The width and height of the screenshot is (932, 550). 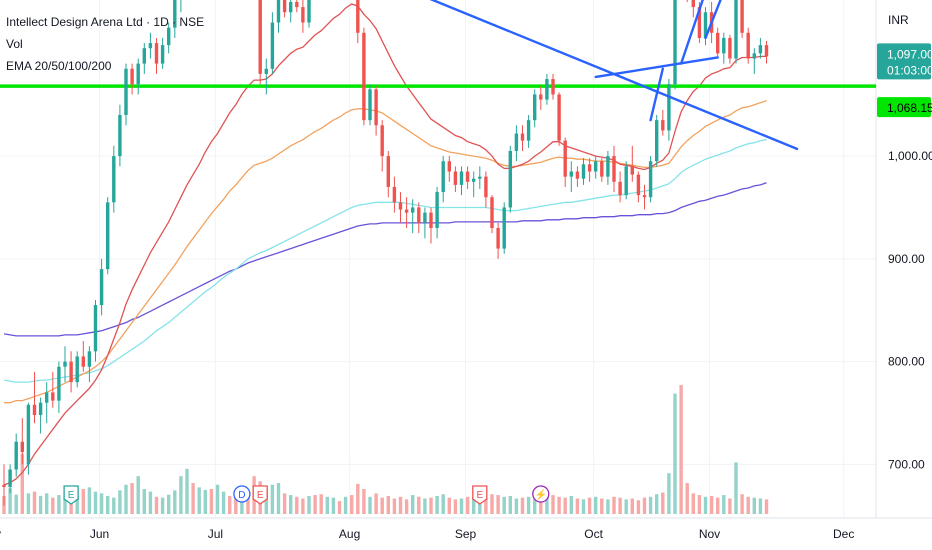 I want to click on symbol-title: Intellect Design Arena Ltd · 1D · NSE, so click(x=105, y=22).